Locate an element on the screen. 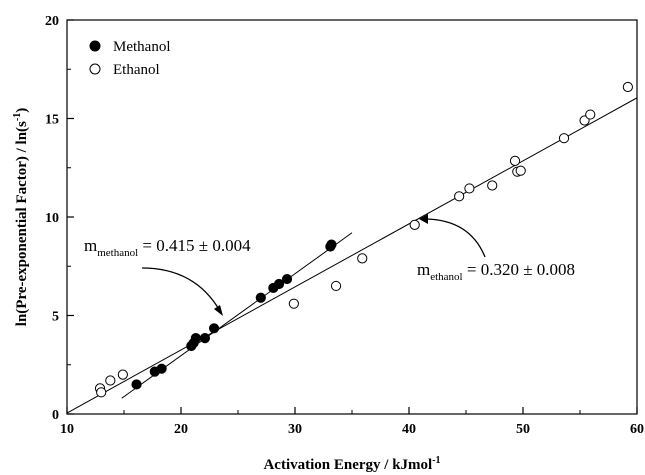 Image resolution: width=645 pixels, height=475 pixels. x-tick-label: 30 is located at coordinates (295, 429).